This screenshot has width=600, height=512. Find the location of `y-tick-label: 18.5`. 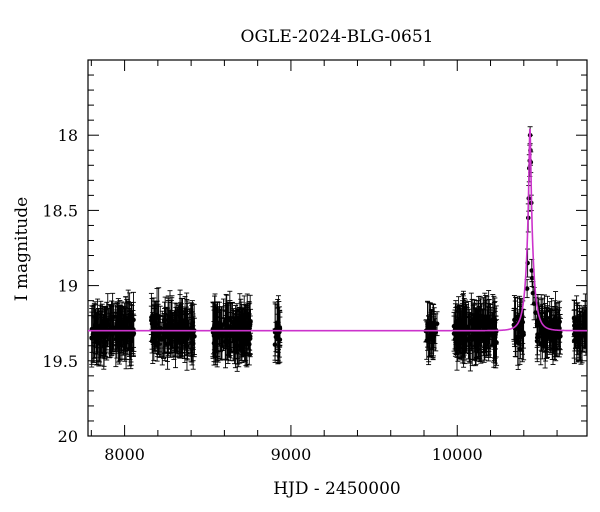

y-tick-label: 18.5 is located at coordinates (60, 210).